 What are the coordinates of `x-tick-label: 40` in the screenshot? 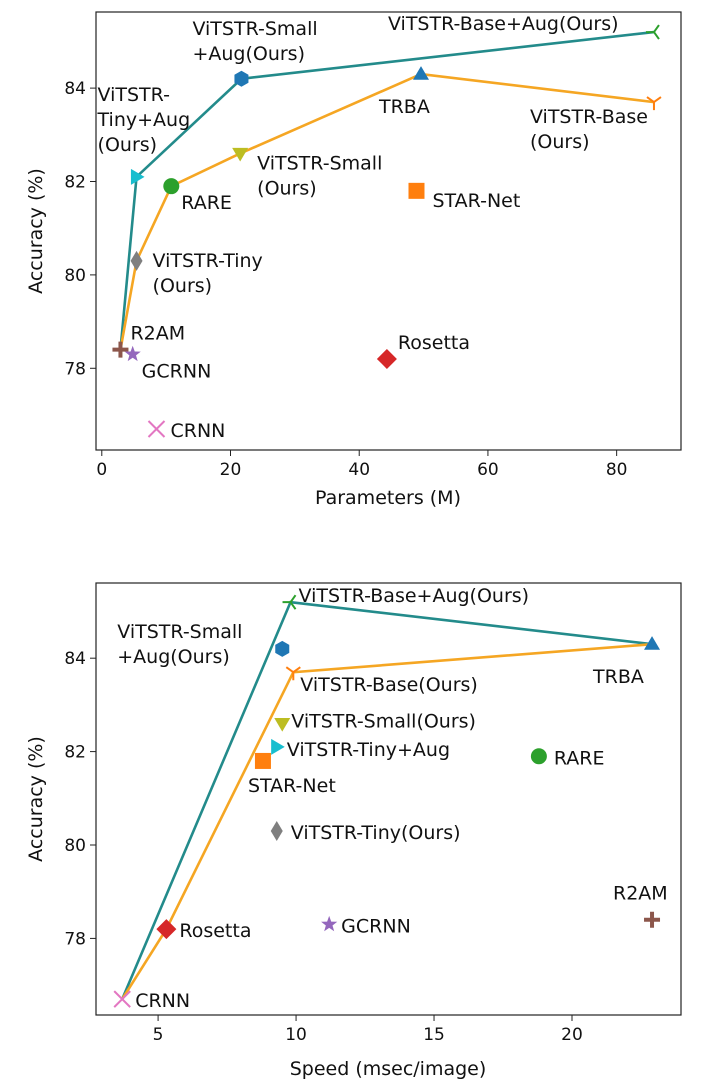 It's located at (359, 470).